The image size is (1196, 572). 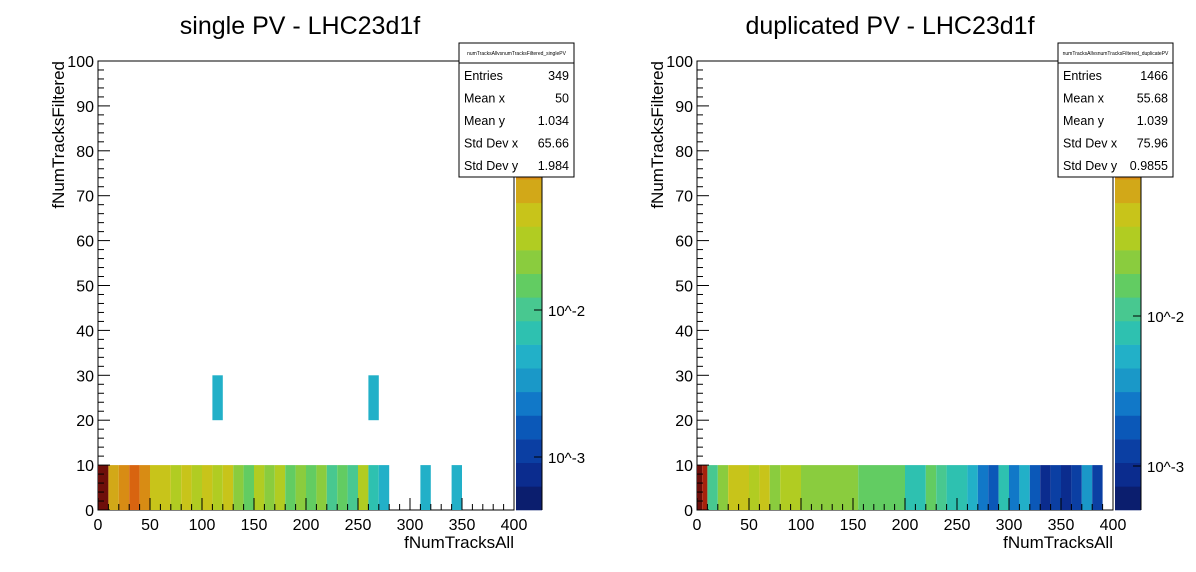 What do you see at coordinates (553, 144) in the screenshot?
I see `stats-value: 65.66` at bounding box center [553, 144].